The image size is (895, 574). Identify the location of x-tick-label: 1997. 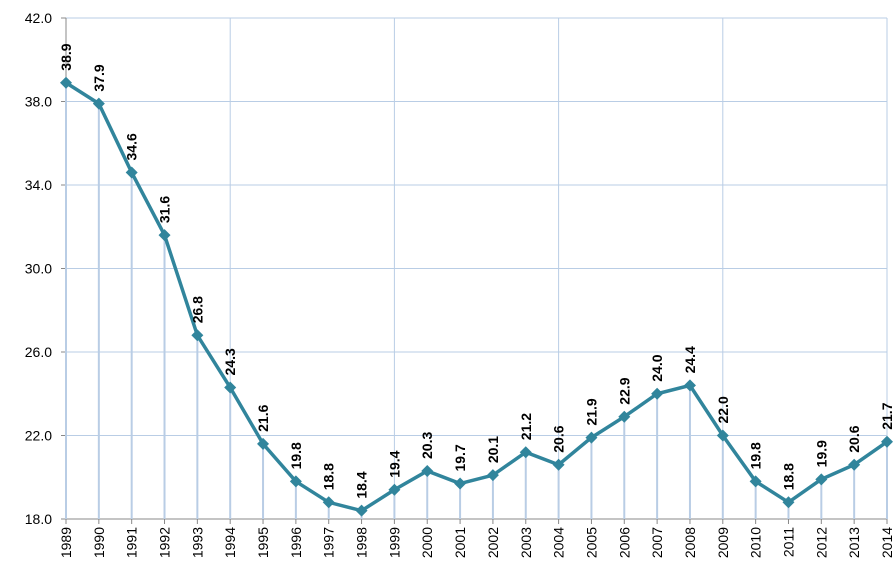
(329, 542).